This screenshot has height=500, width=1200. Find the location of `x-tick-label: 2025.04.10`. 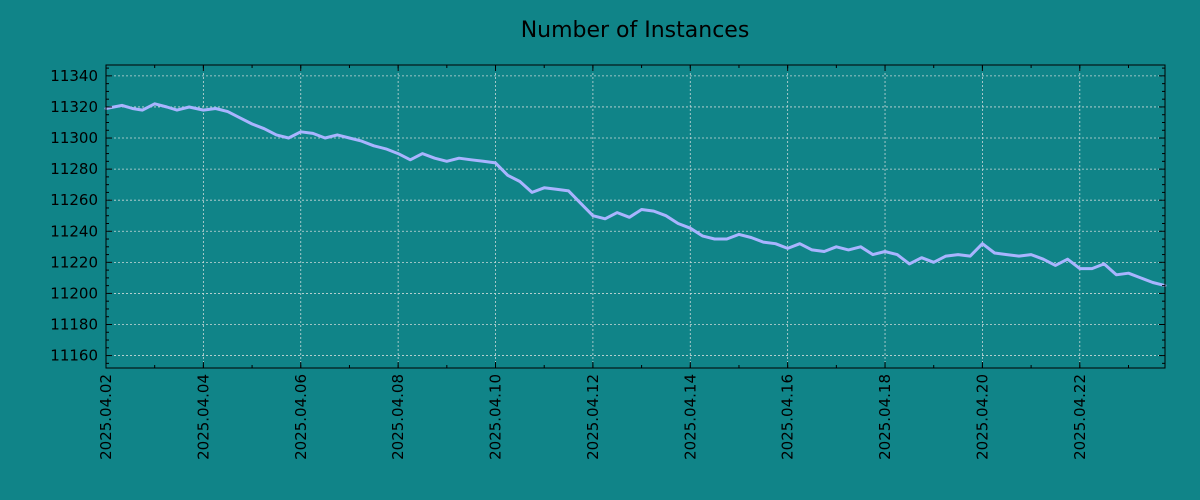

x-tick-label: 2025.04.10 is located at coordinates (496, 417).